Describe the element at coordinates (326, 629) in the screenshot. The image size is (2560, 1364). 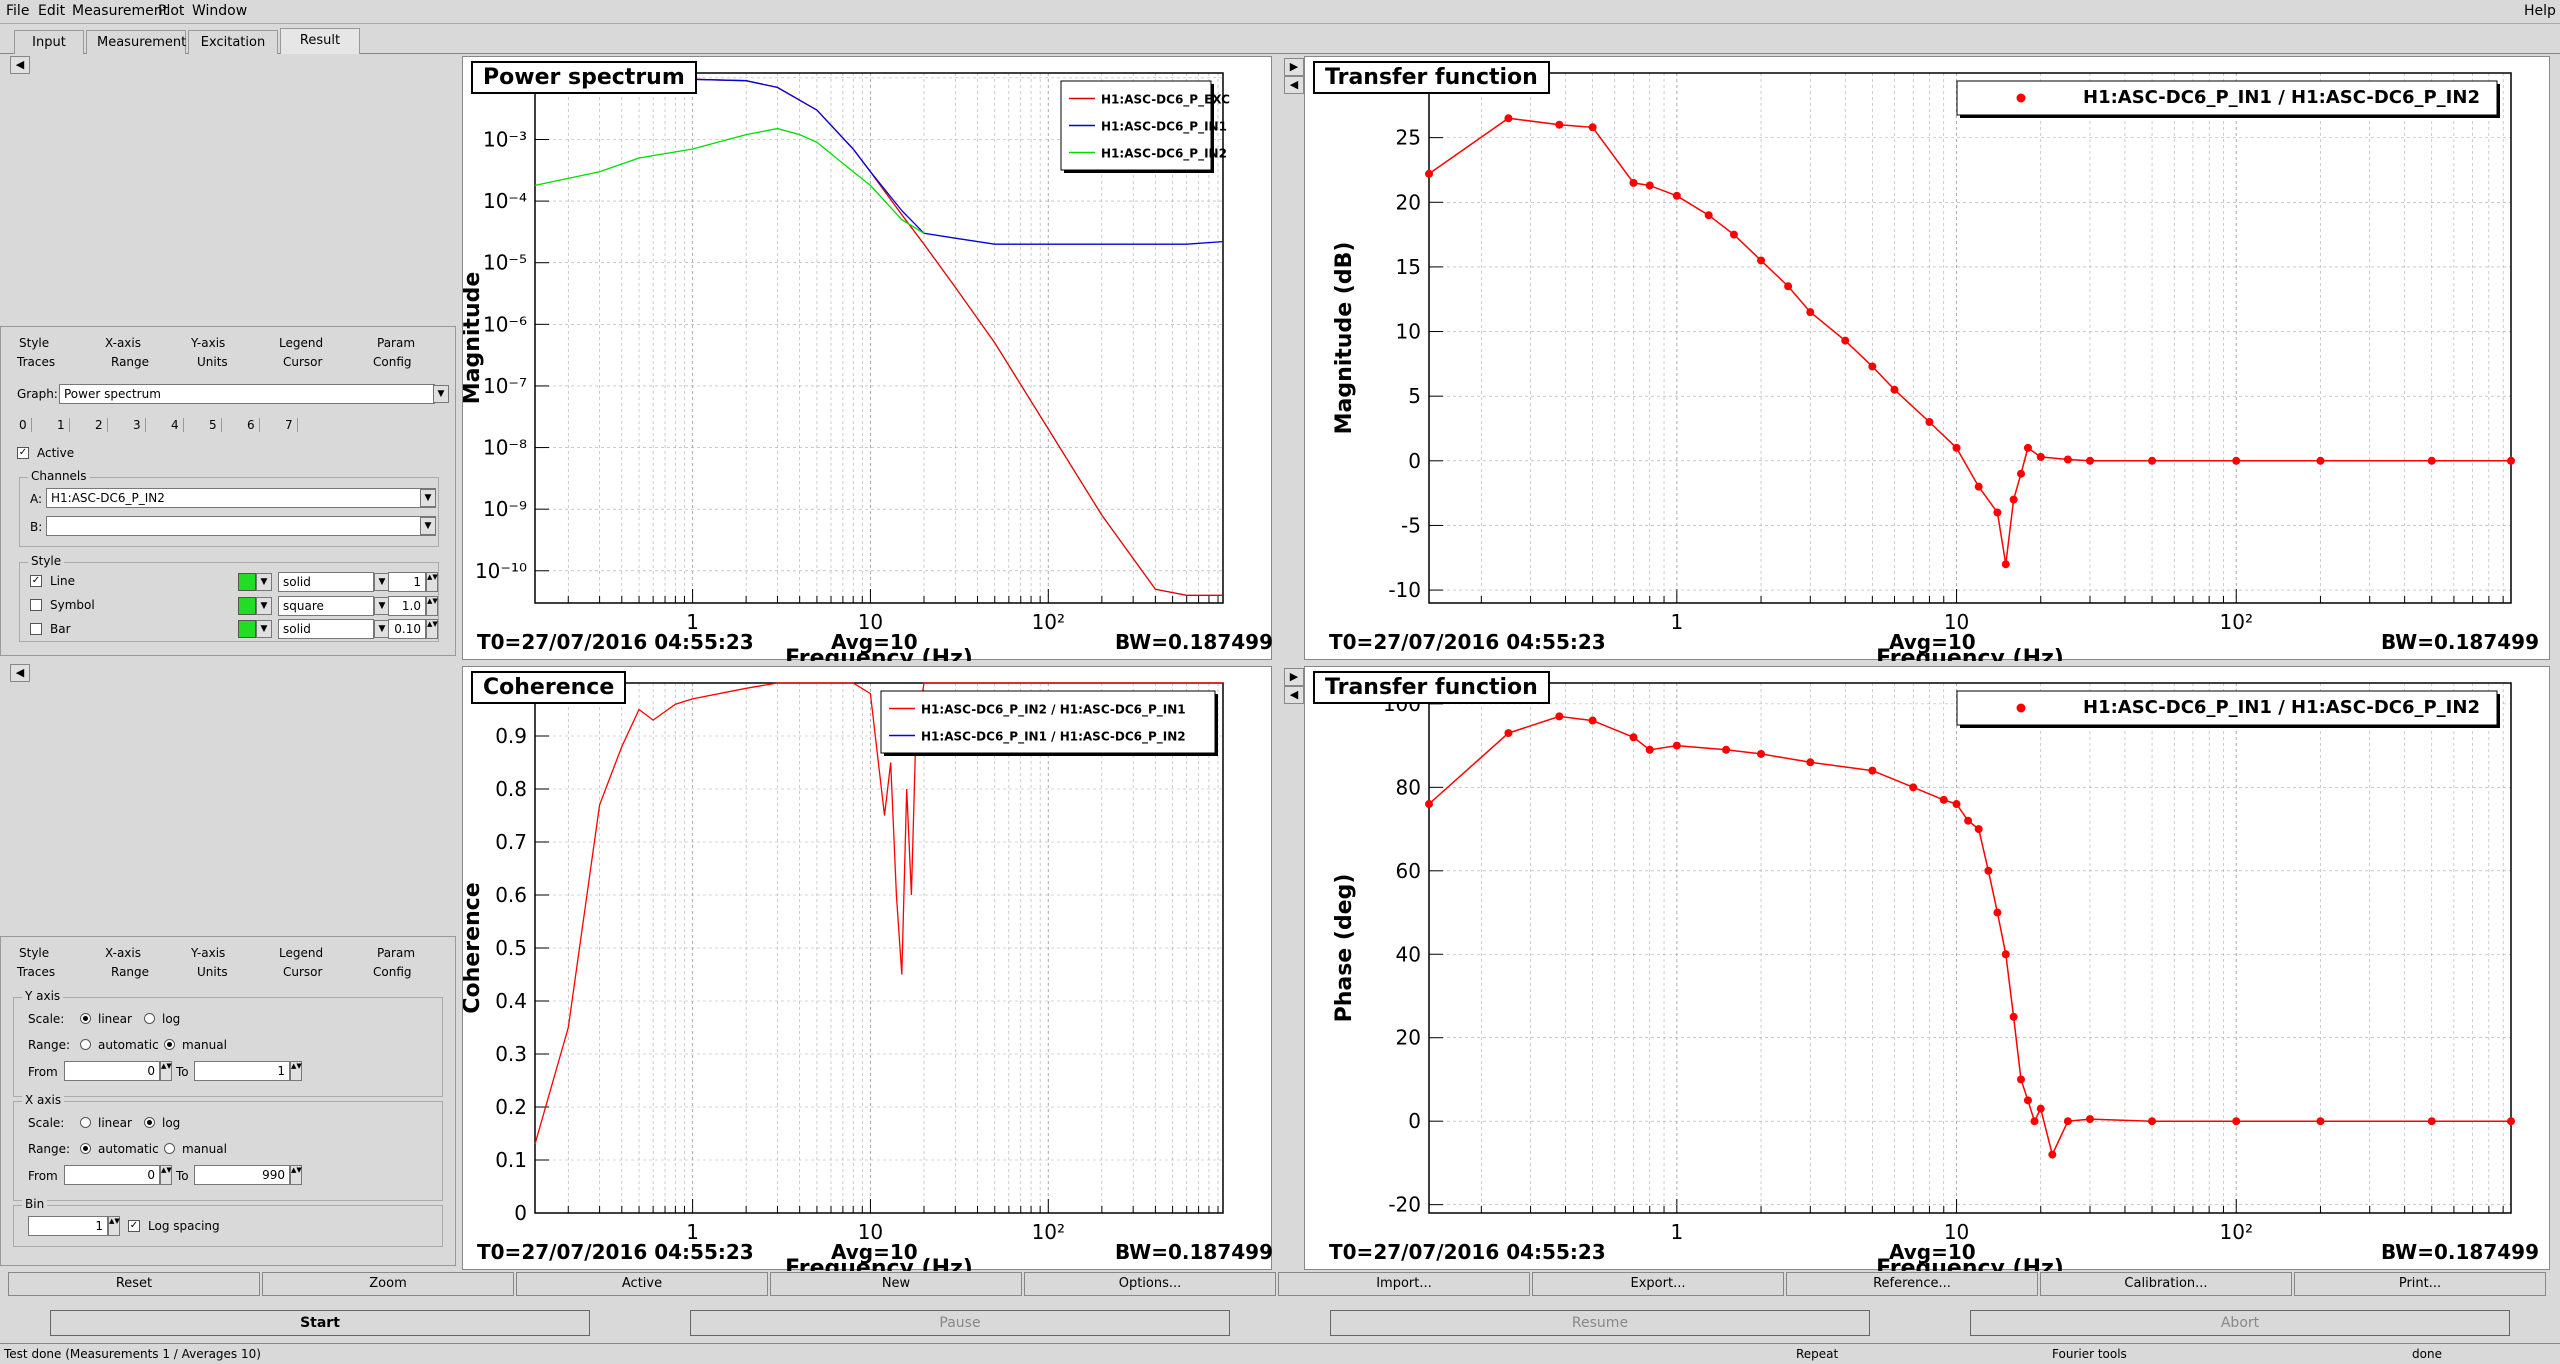
I see `bar-style-select: solid` at that location.